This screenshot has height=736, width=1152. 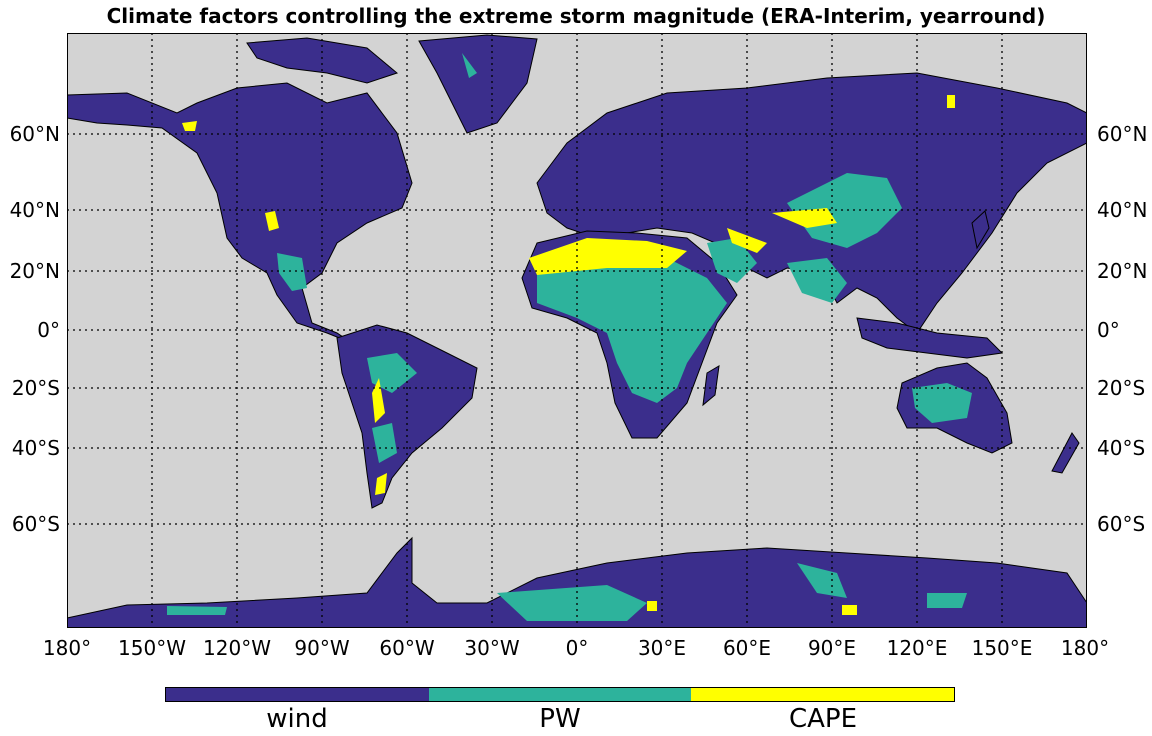 What do you see at coordinates (1121, 524) in the screenshot?
I see `y-tick-right: 60°S` at bounding box center [1121, 524].